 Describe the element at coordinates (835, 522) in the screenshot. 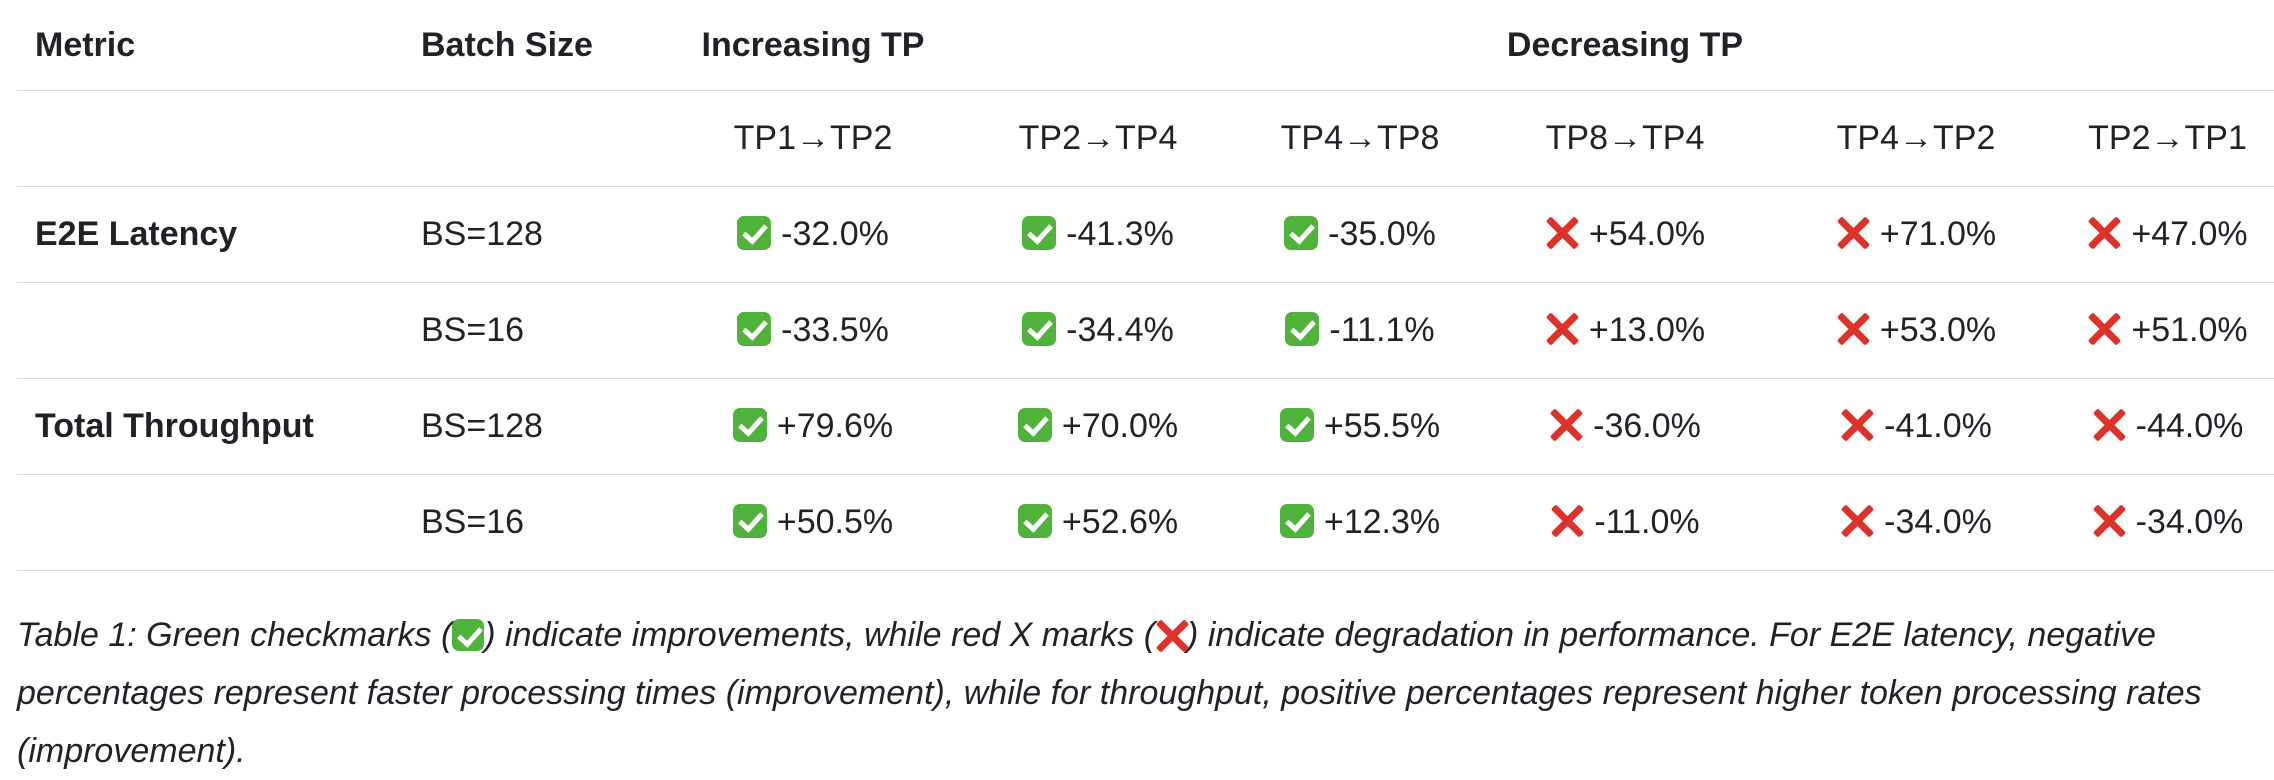

I see `result-value: +50.5%` at that location.